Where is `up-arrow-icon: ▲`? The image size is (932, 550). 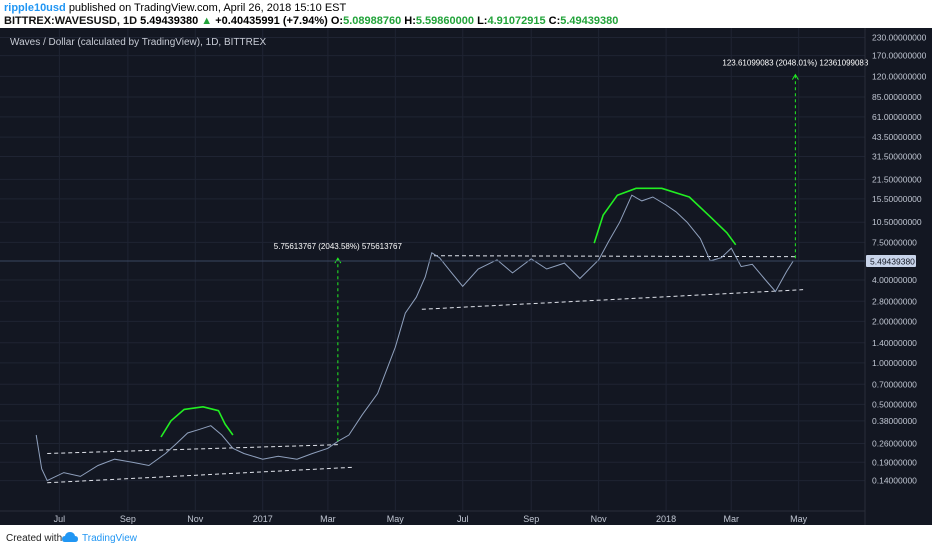 up-arrow-icon: ▲ is located at coordinates (207, 21).